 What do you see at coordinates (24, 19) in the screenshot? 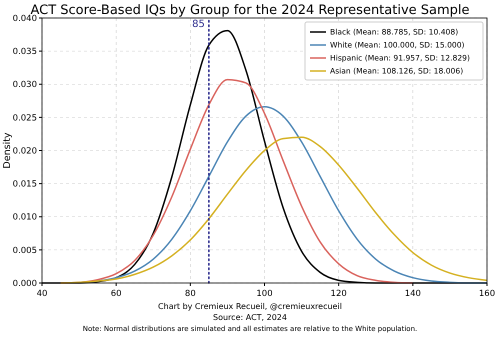
I see `y-tick-label: 0.040` at bounding box center [24, 19].